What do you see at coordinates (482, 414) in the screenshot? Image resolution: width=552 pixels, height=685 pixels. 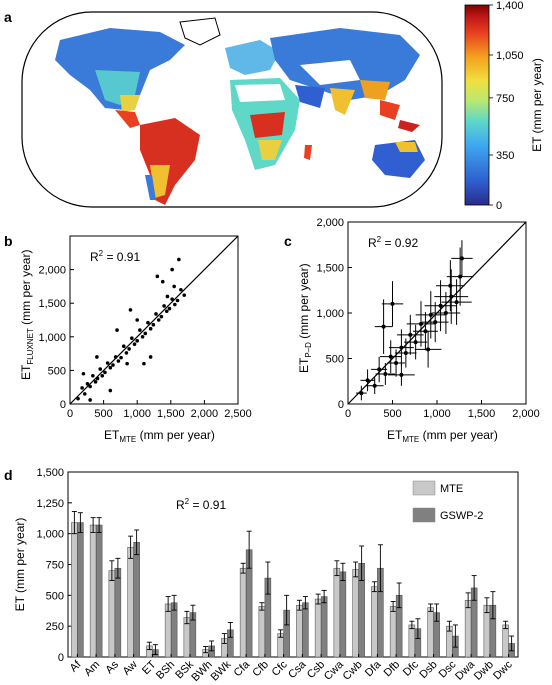 I see `x-tick-label: 1,500` at bounding box center [482, 414].